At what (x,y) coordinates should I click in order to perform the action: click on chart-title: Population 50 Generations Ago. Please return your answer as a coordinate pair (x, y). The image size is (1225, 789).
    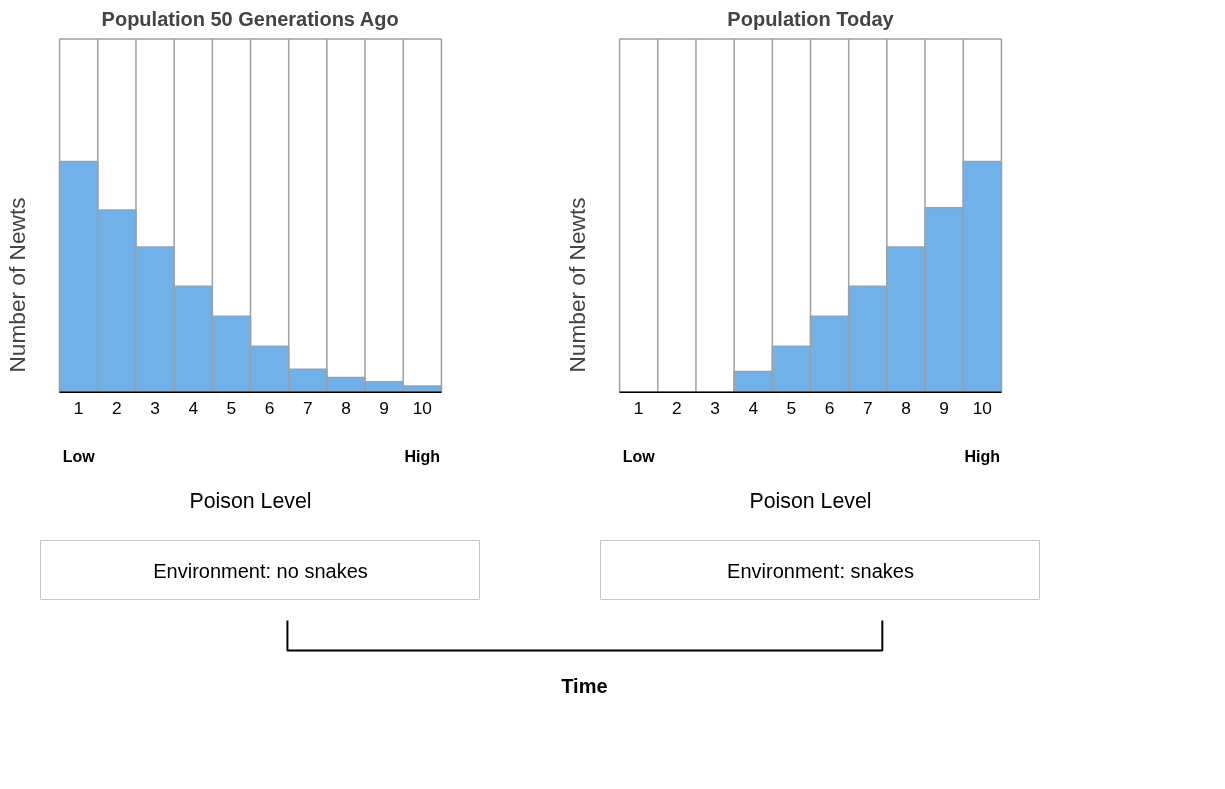
    Looking at the image, I should click on (250, 18).